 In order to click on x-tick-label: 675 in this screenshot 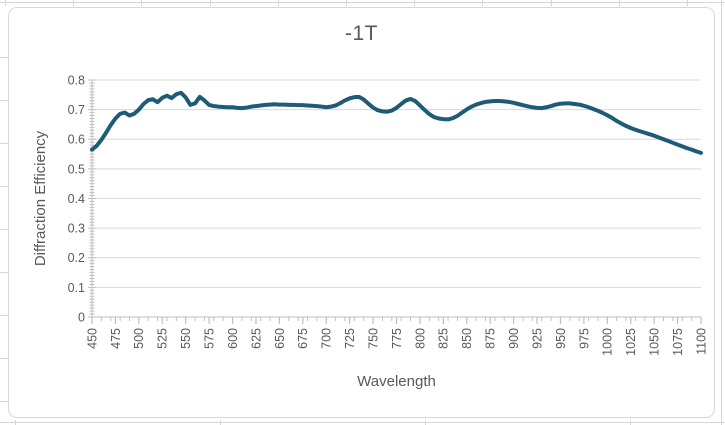, I will do `click(303, 338)`.